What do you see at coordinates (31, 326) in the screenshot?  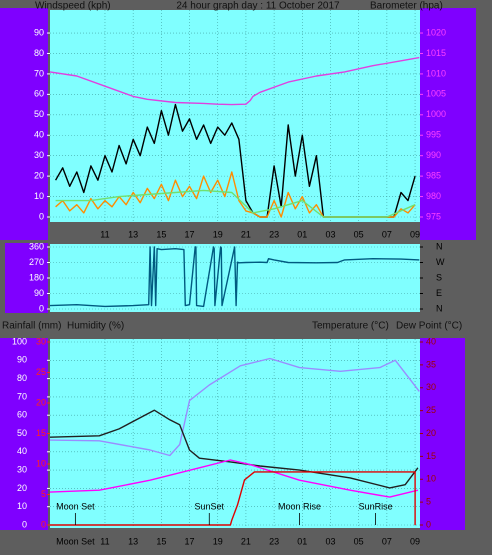 I see `axis-label: Rainfall (mm)` at bounding box center [31, 326].